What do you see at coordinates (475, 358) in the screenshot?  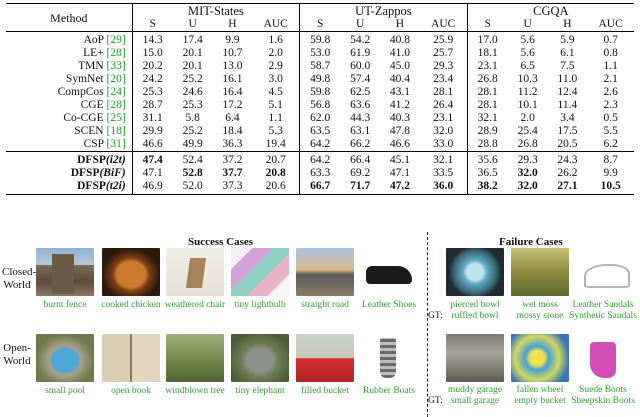 I see `thumb-muddy-garage` at bounding box center [475, 358].